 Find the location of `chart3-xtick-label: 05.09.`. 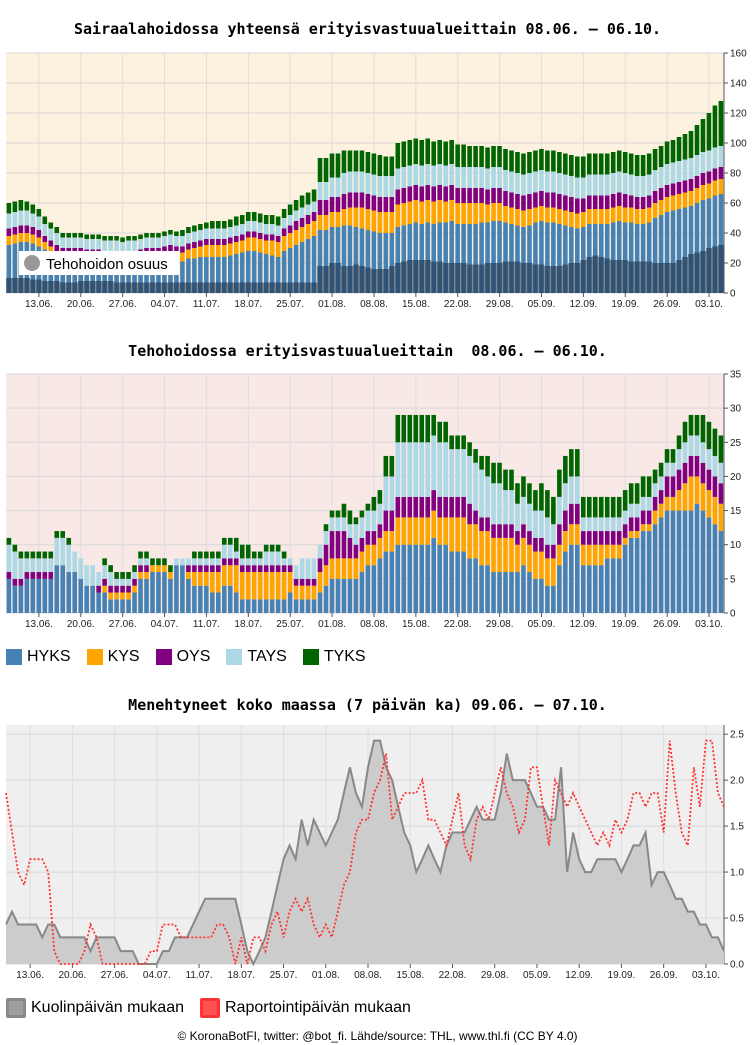

chart3-xtick-label: 05.09. is located at coordinates (537, 975).